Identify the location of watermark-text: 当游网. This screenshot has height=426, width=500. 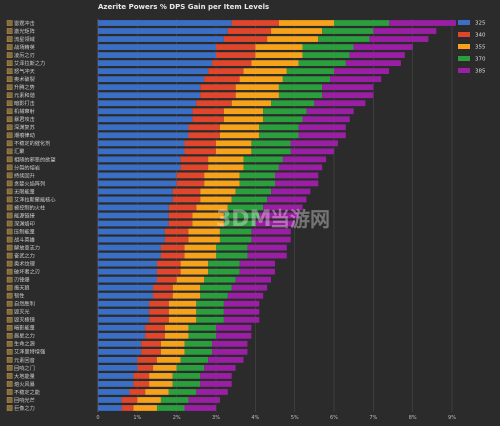
(300, 219).